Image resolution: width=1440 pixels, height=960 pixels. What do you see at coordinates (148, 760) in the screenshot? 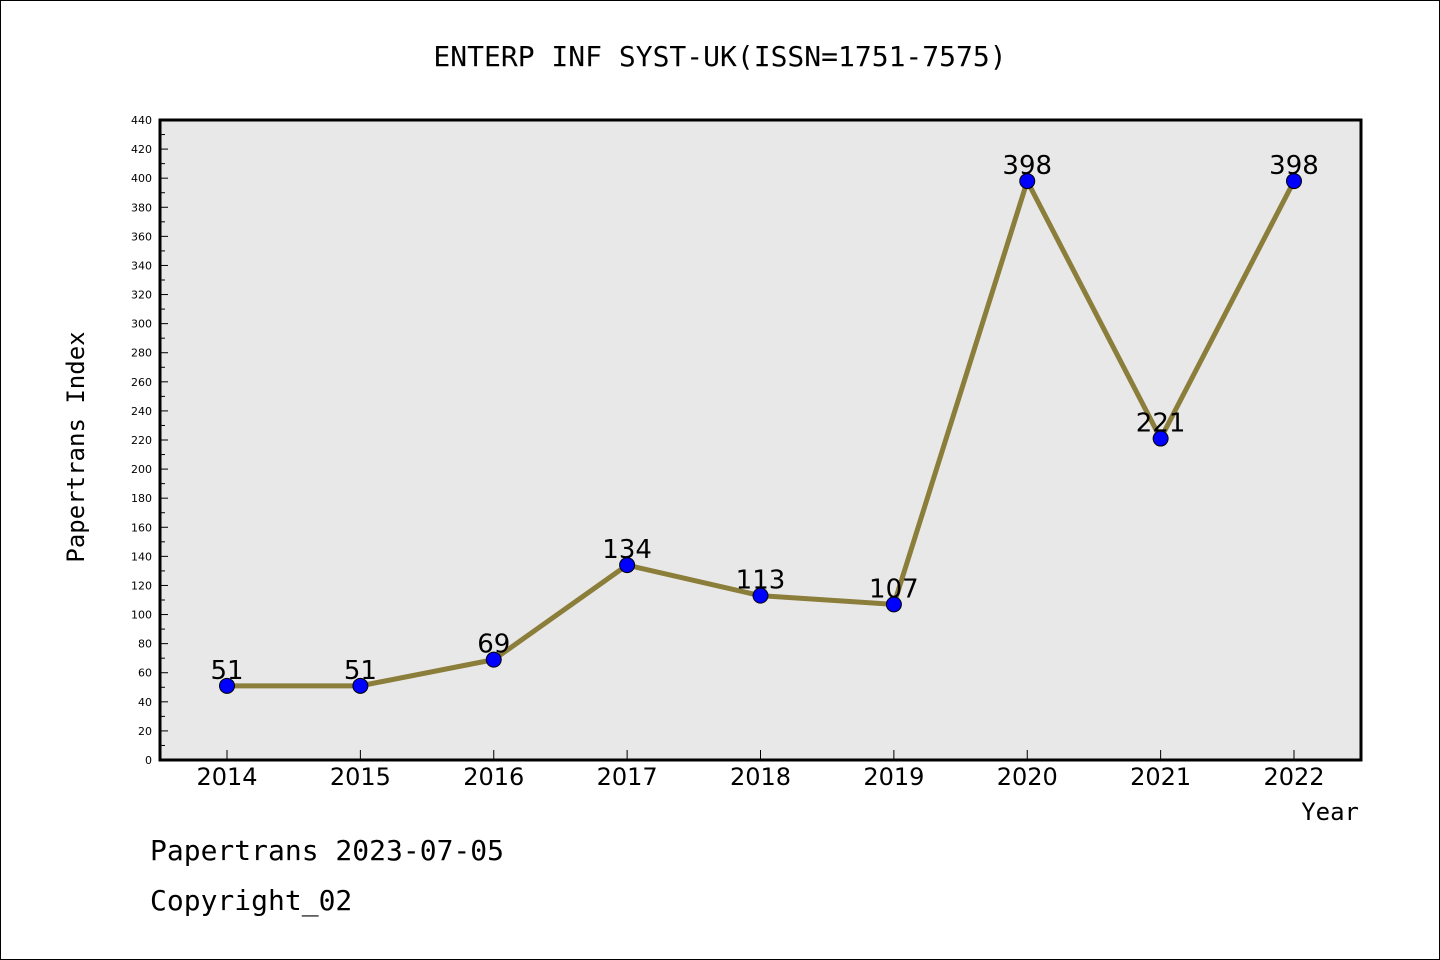
I see `y-tick-label: 0` at bounding box center [148, 760].